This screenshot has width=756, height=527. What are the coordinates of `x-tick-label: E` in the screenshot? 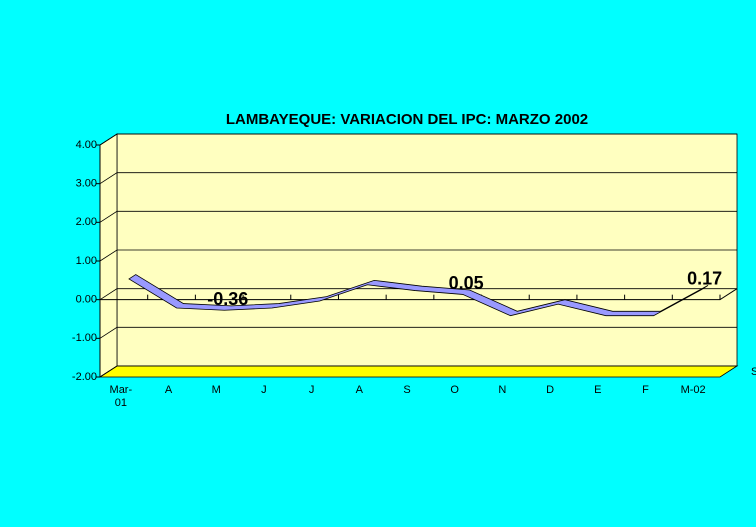 It's located at (598, 390).